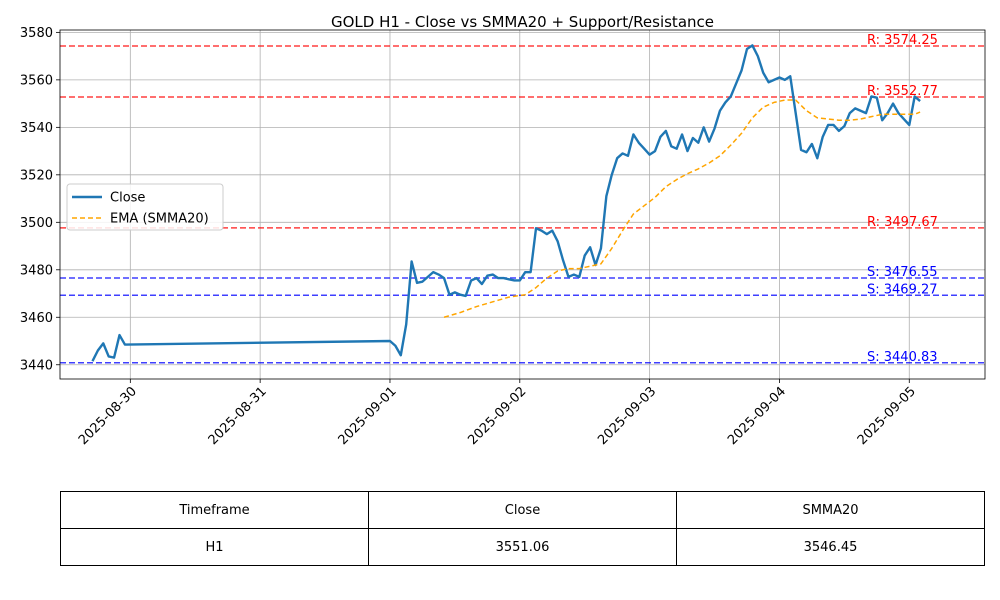  I want to click on x-tick-label: 2025-09-01, so click(368, 416).